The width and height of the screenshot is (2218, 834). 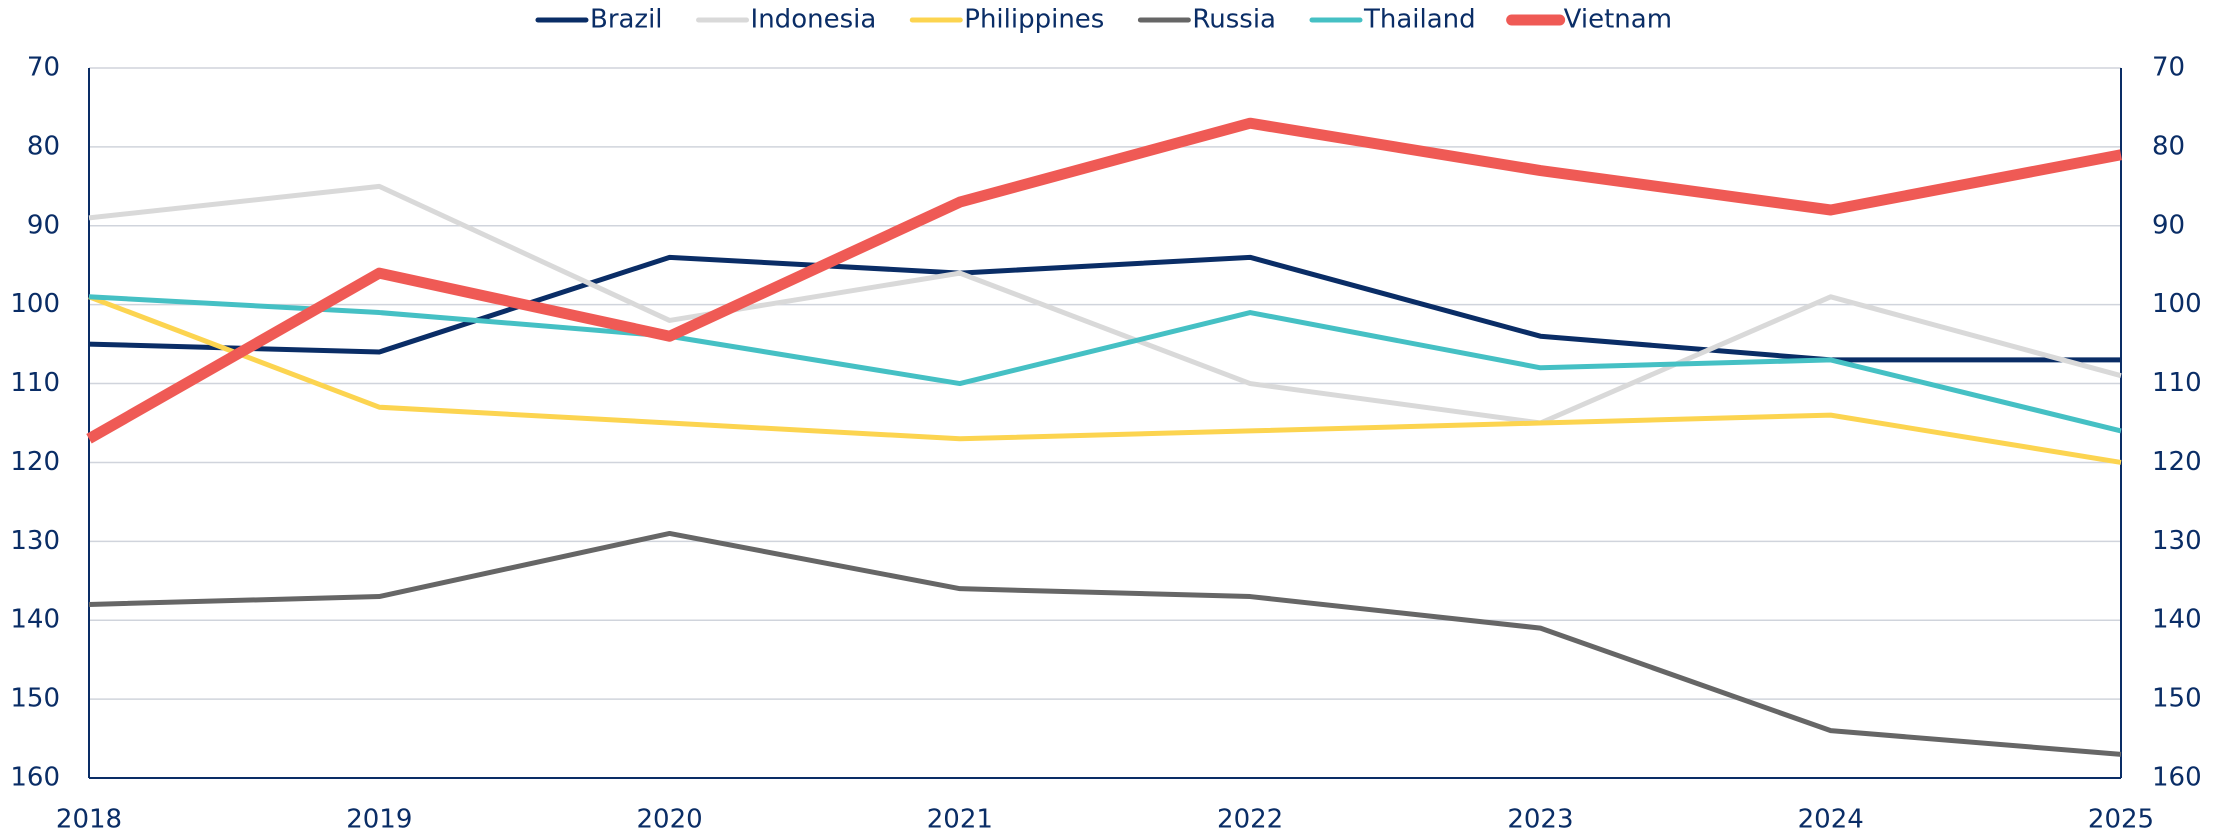 I want to click on y2-tick-label: 90, so click(x=2168, y=225).